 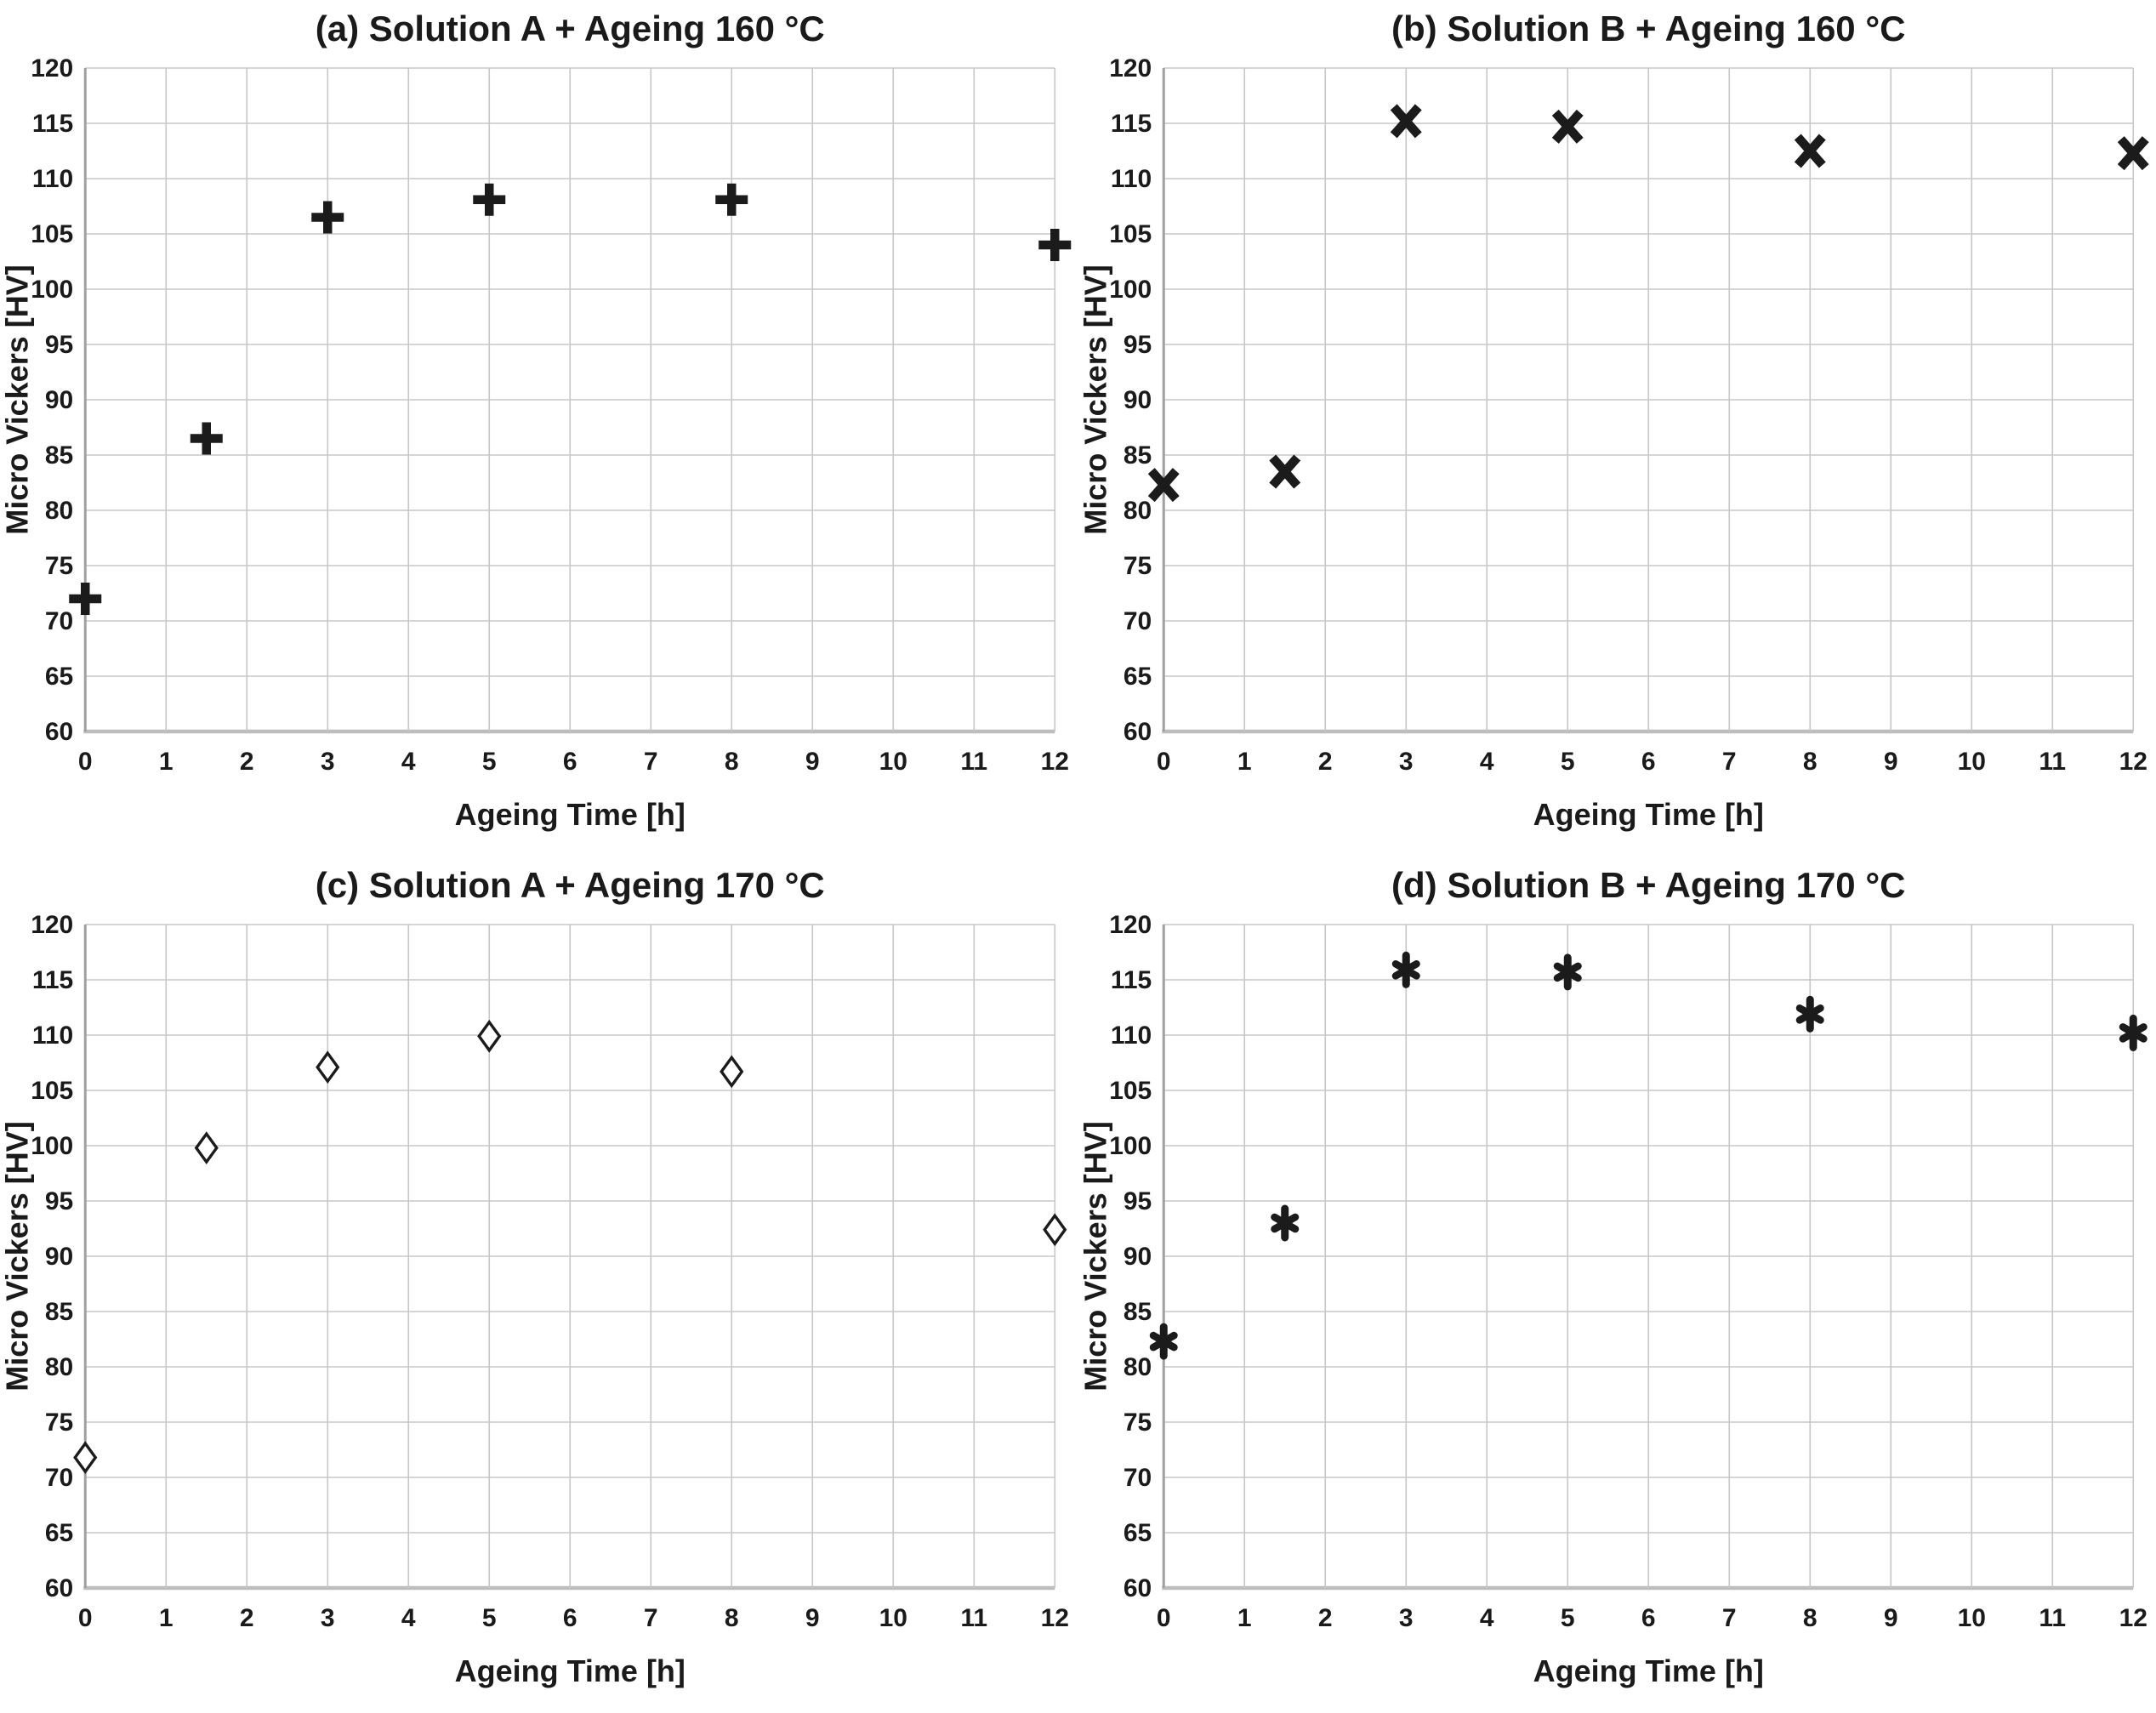 What do you see at coordinates (247, 1618) in the screenshot?
I see `x-tick-label: 2` at bounding box center [247, 1618].